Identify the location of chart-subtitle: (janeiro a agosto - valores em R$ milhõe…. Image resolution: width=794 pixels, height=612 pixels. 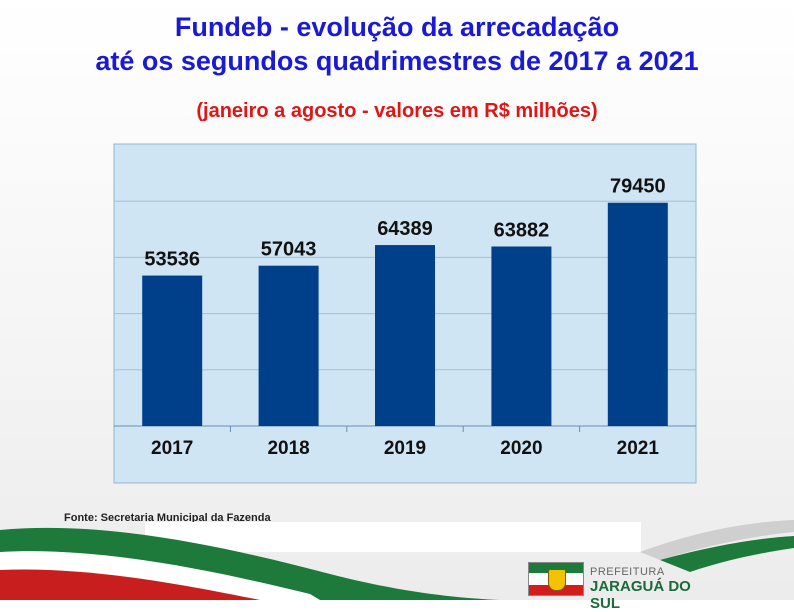
(397, 111).